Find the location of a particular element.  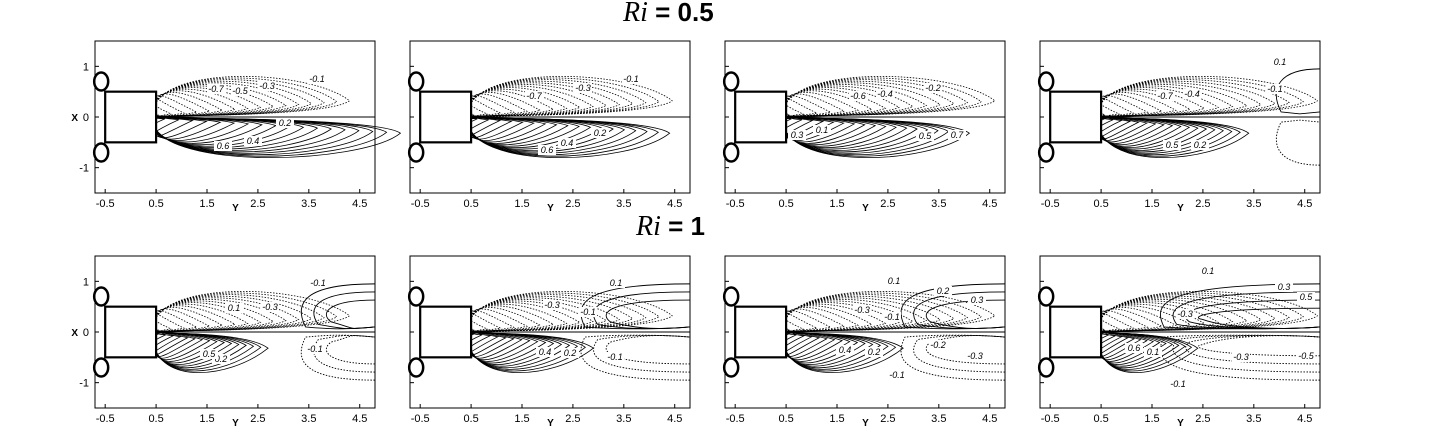

contour-label: 0.7 is located at coordinates (958, 135).